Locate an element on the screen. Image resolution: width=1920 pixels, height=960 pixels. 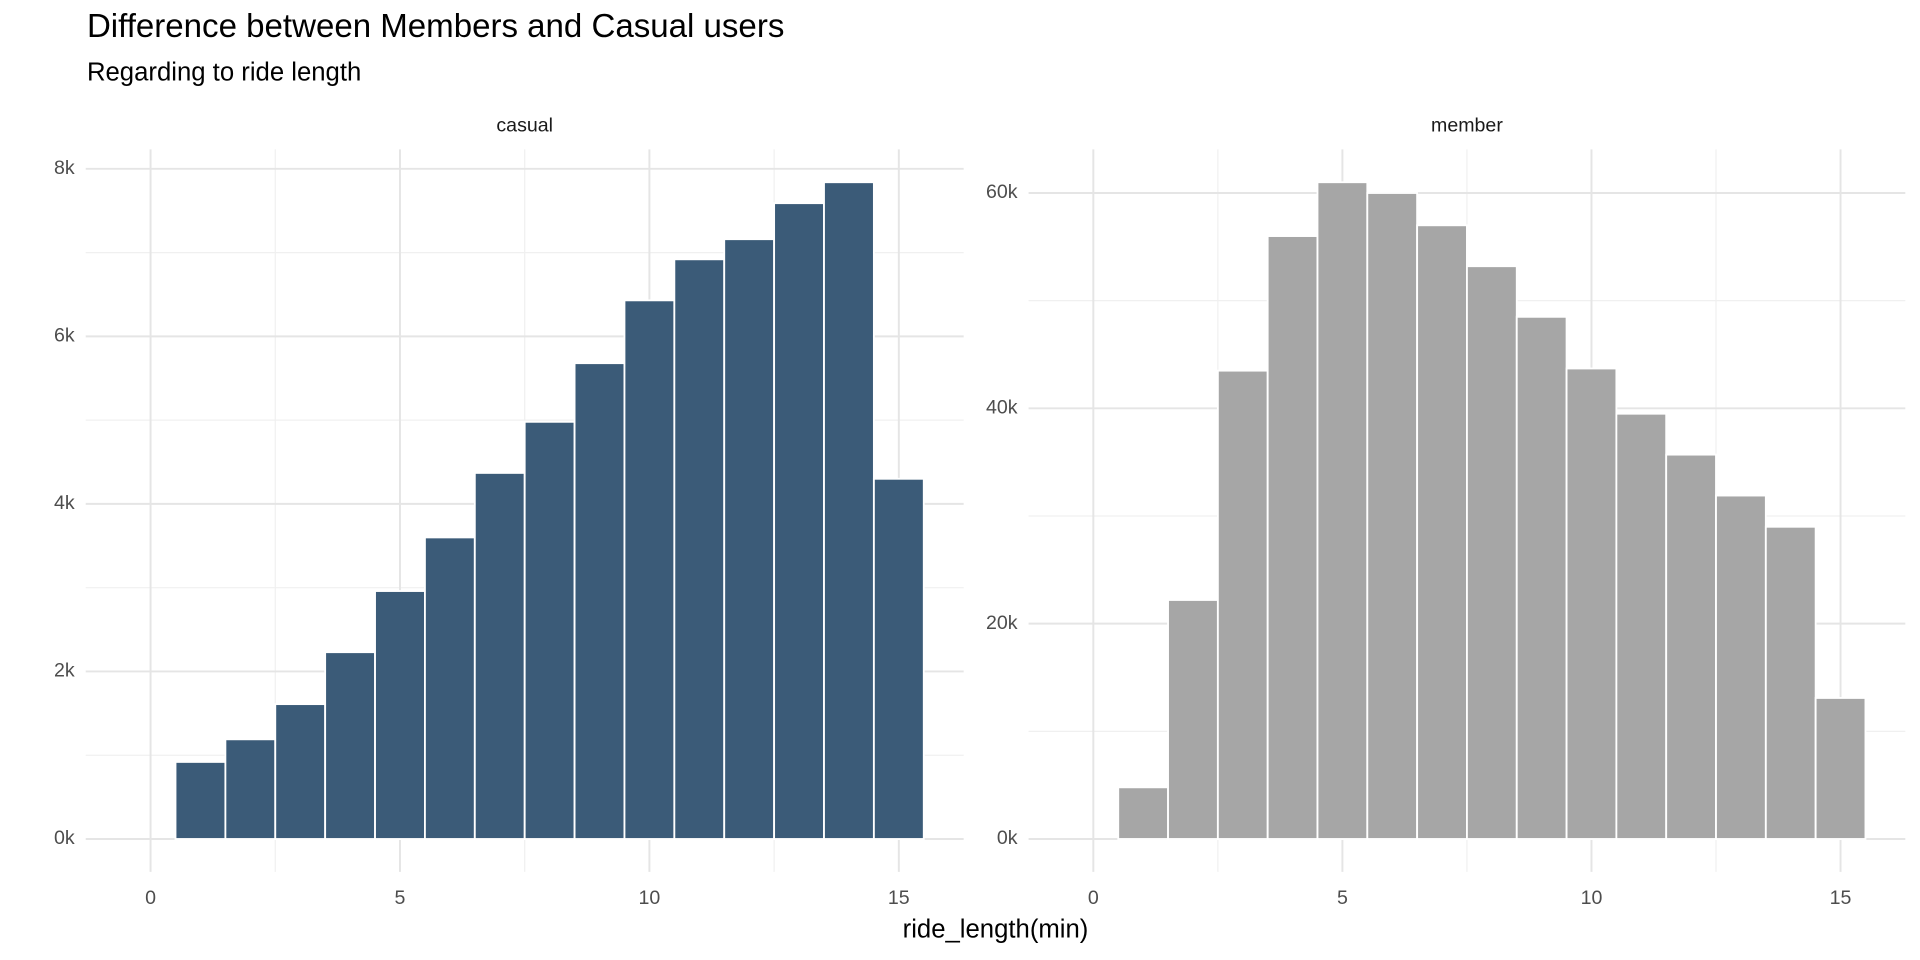
y-tick-label: 40k is located at coordinates (1002, 407).